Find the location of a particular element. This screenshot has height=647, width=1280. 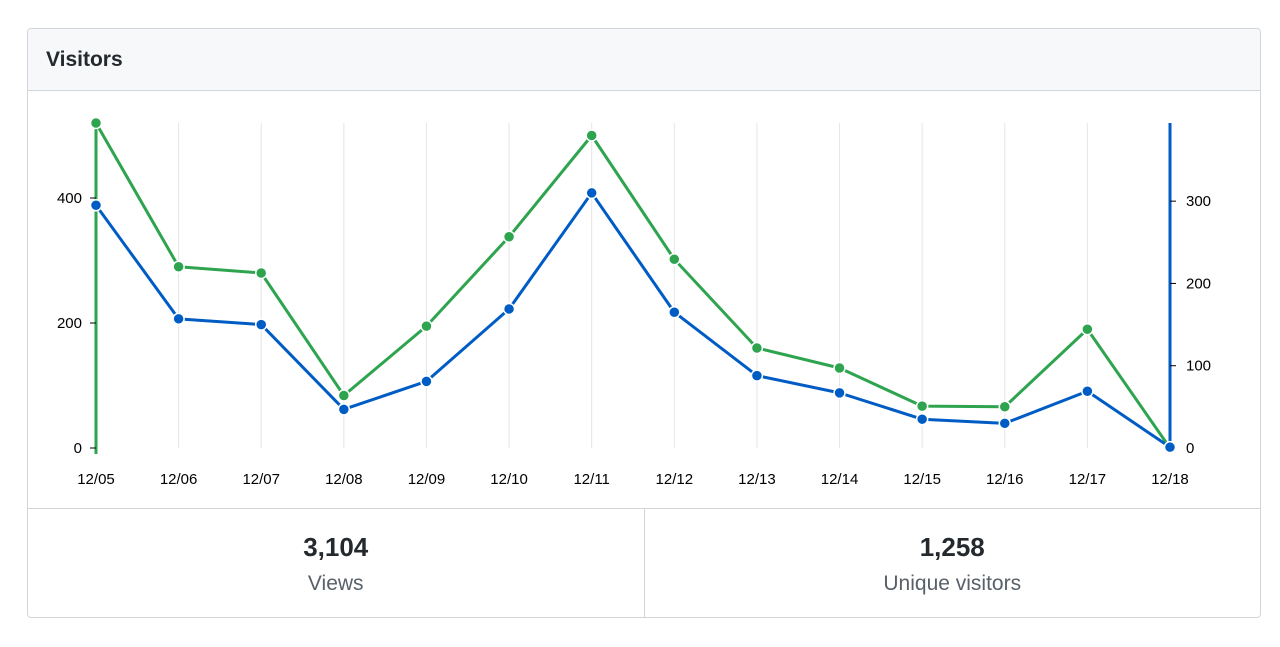

x-tick-label: 12/07 is located at coordinates (261, 479).